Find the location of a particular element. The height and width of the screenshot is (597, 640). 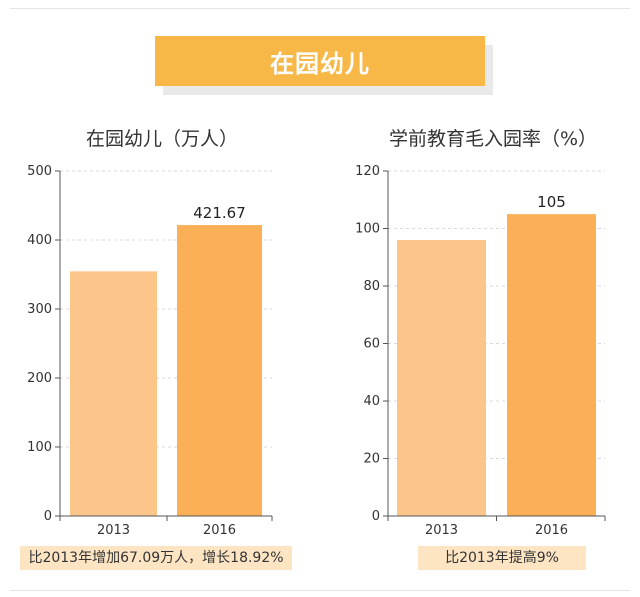

enrollment-xtick-label: 2016 is located at coordinates (219, 530).